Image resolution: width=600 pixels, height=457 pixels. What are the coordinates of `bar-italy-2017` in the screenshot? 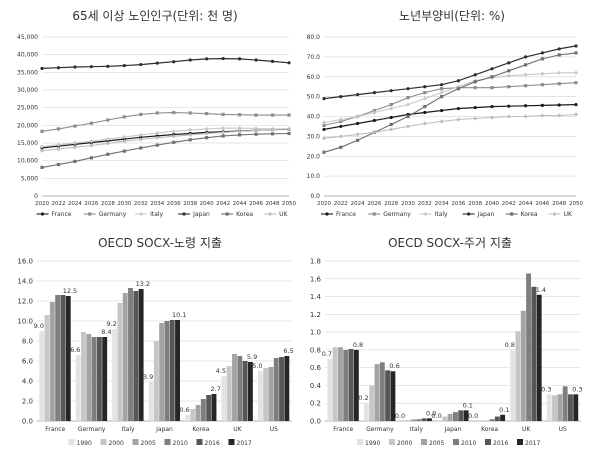 It's located at (141, 355).